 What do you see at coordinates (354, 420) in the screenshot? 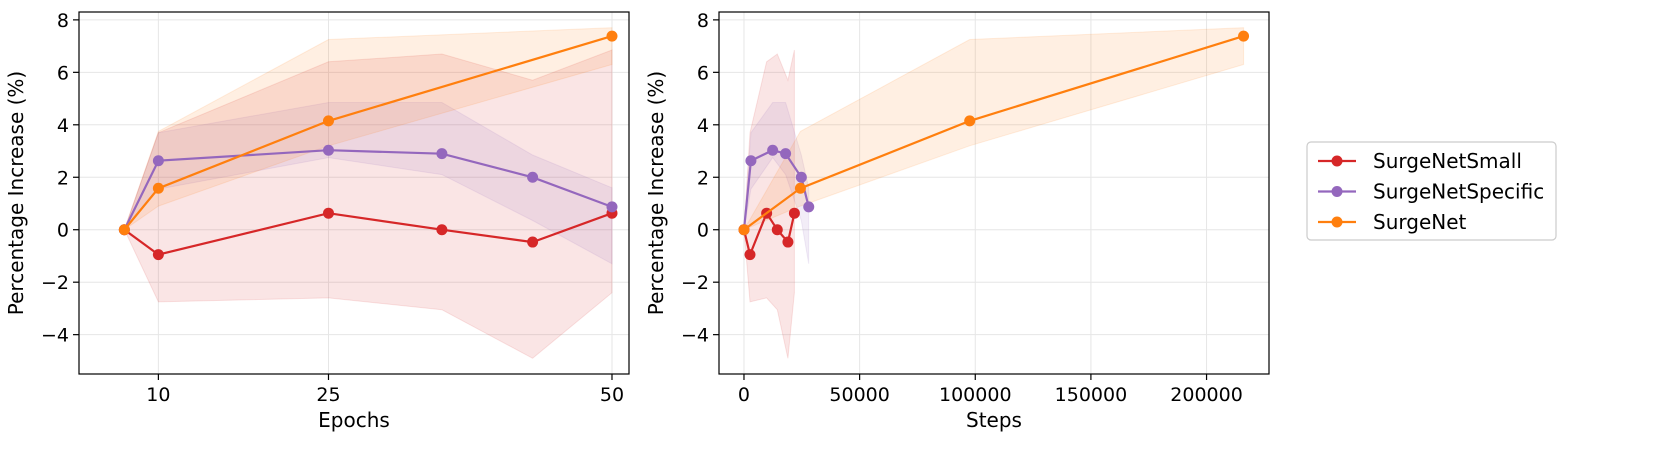
I see `x-axis-label: Epochs` at bounding box center [354, 420].